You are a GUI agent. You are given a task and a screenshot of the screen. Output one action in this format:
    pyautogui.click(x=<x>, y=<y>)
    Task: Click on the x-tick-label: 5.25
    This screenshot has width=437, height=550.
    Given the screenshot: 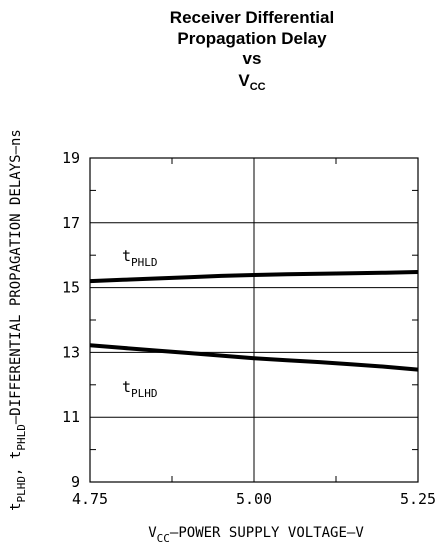 What is the action you would take?
    pyautogui.click(x=418, y=499)
    